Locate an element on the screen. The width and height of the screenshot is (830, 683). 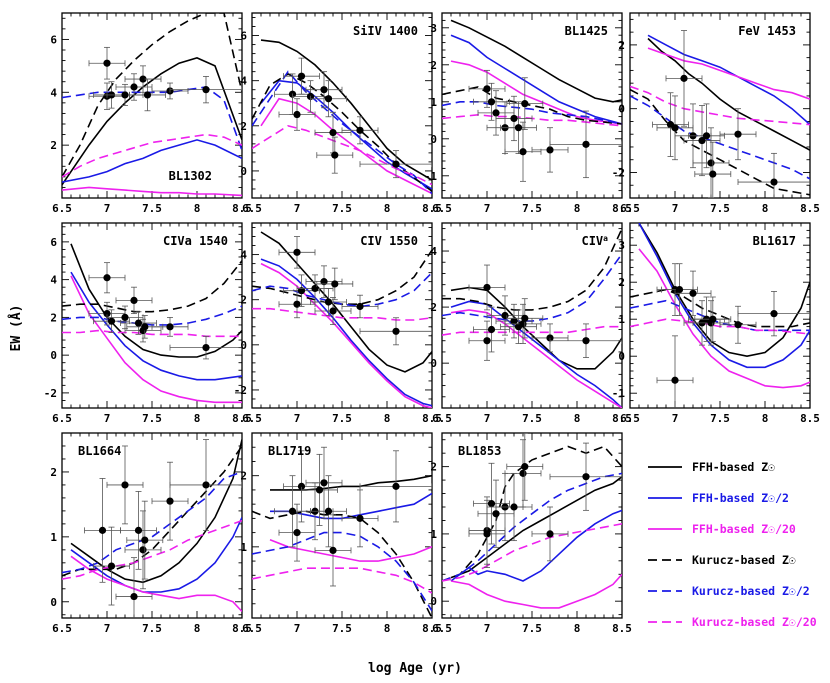
panel-bl1617: 6.5 7 7.5 8 8.5 -1 0 1 2 3 BL1617 is located at coordinates (716, 323).